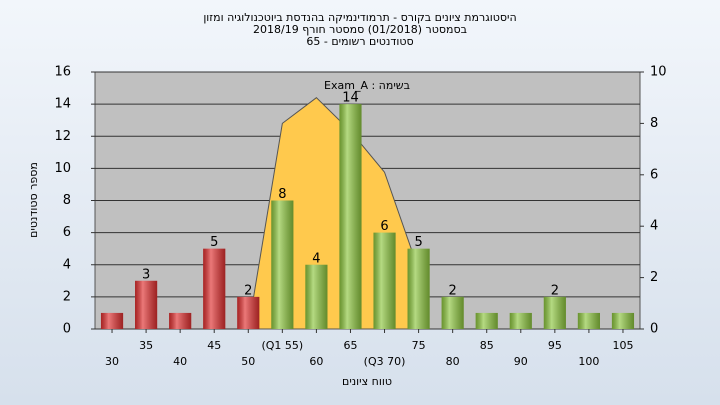 This screenshot has height=405, width=720. Describe the element at coordinates (359, 41) in the screenshot. I see `chart-subtitle: סטודנטים רשומים - 65` at that location.